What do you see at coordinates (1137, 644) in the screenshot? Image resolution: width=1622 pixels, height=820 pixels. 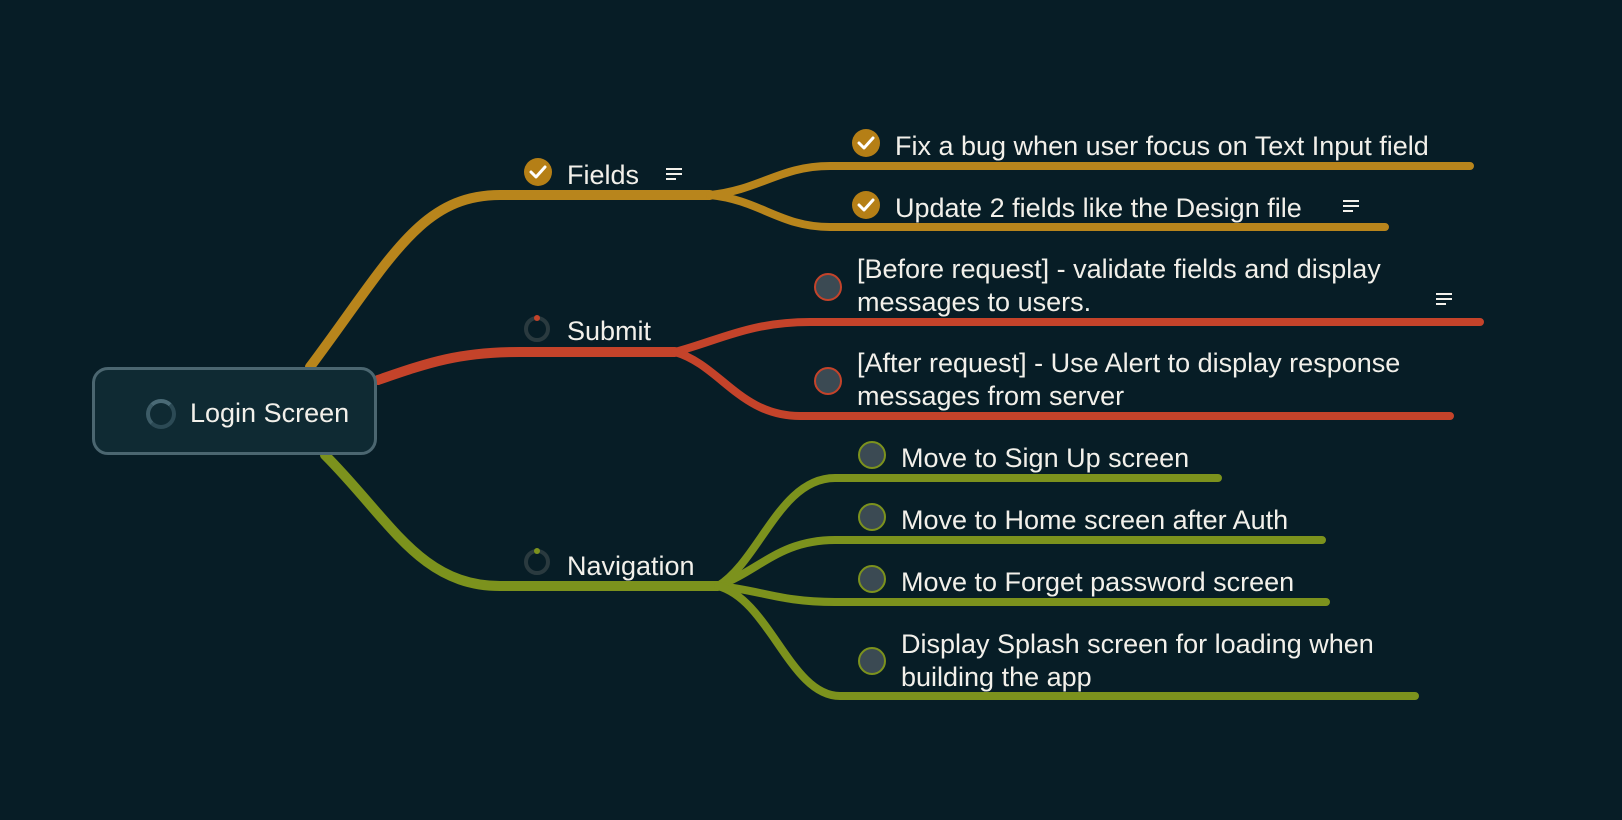 I see `task-splash-line-1: Display Splash screen for loading when` at bounding box center [1137, 644].